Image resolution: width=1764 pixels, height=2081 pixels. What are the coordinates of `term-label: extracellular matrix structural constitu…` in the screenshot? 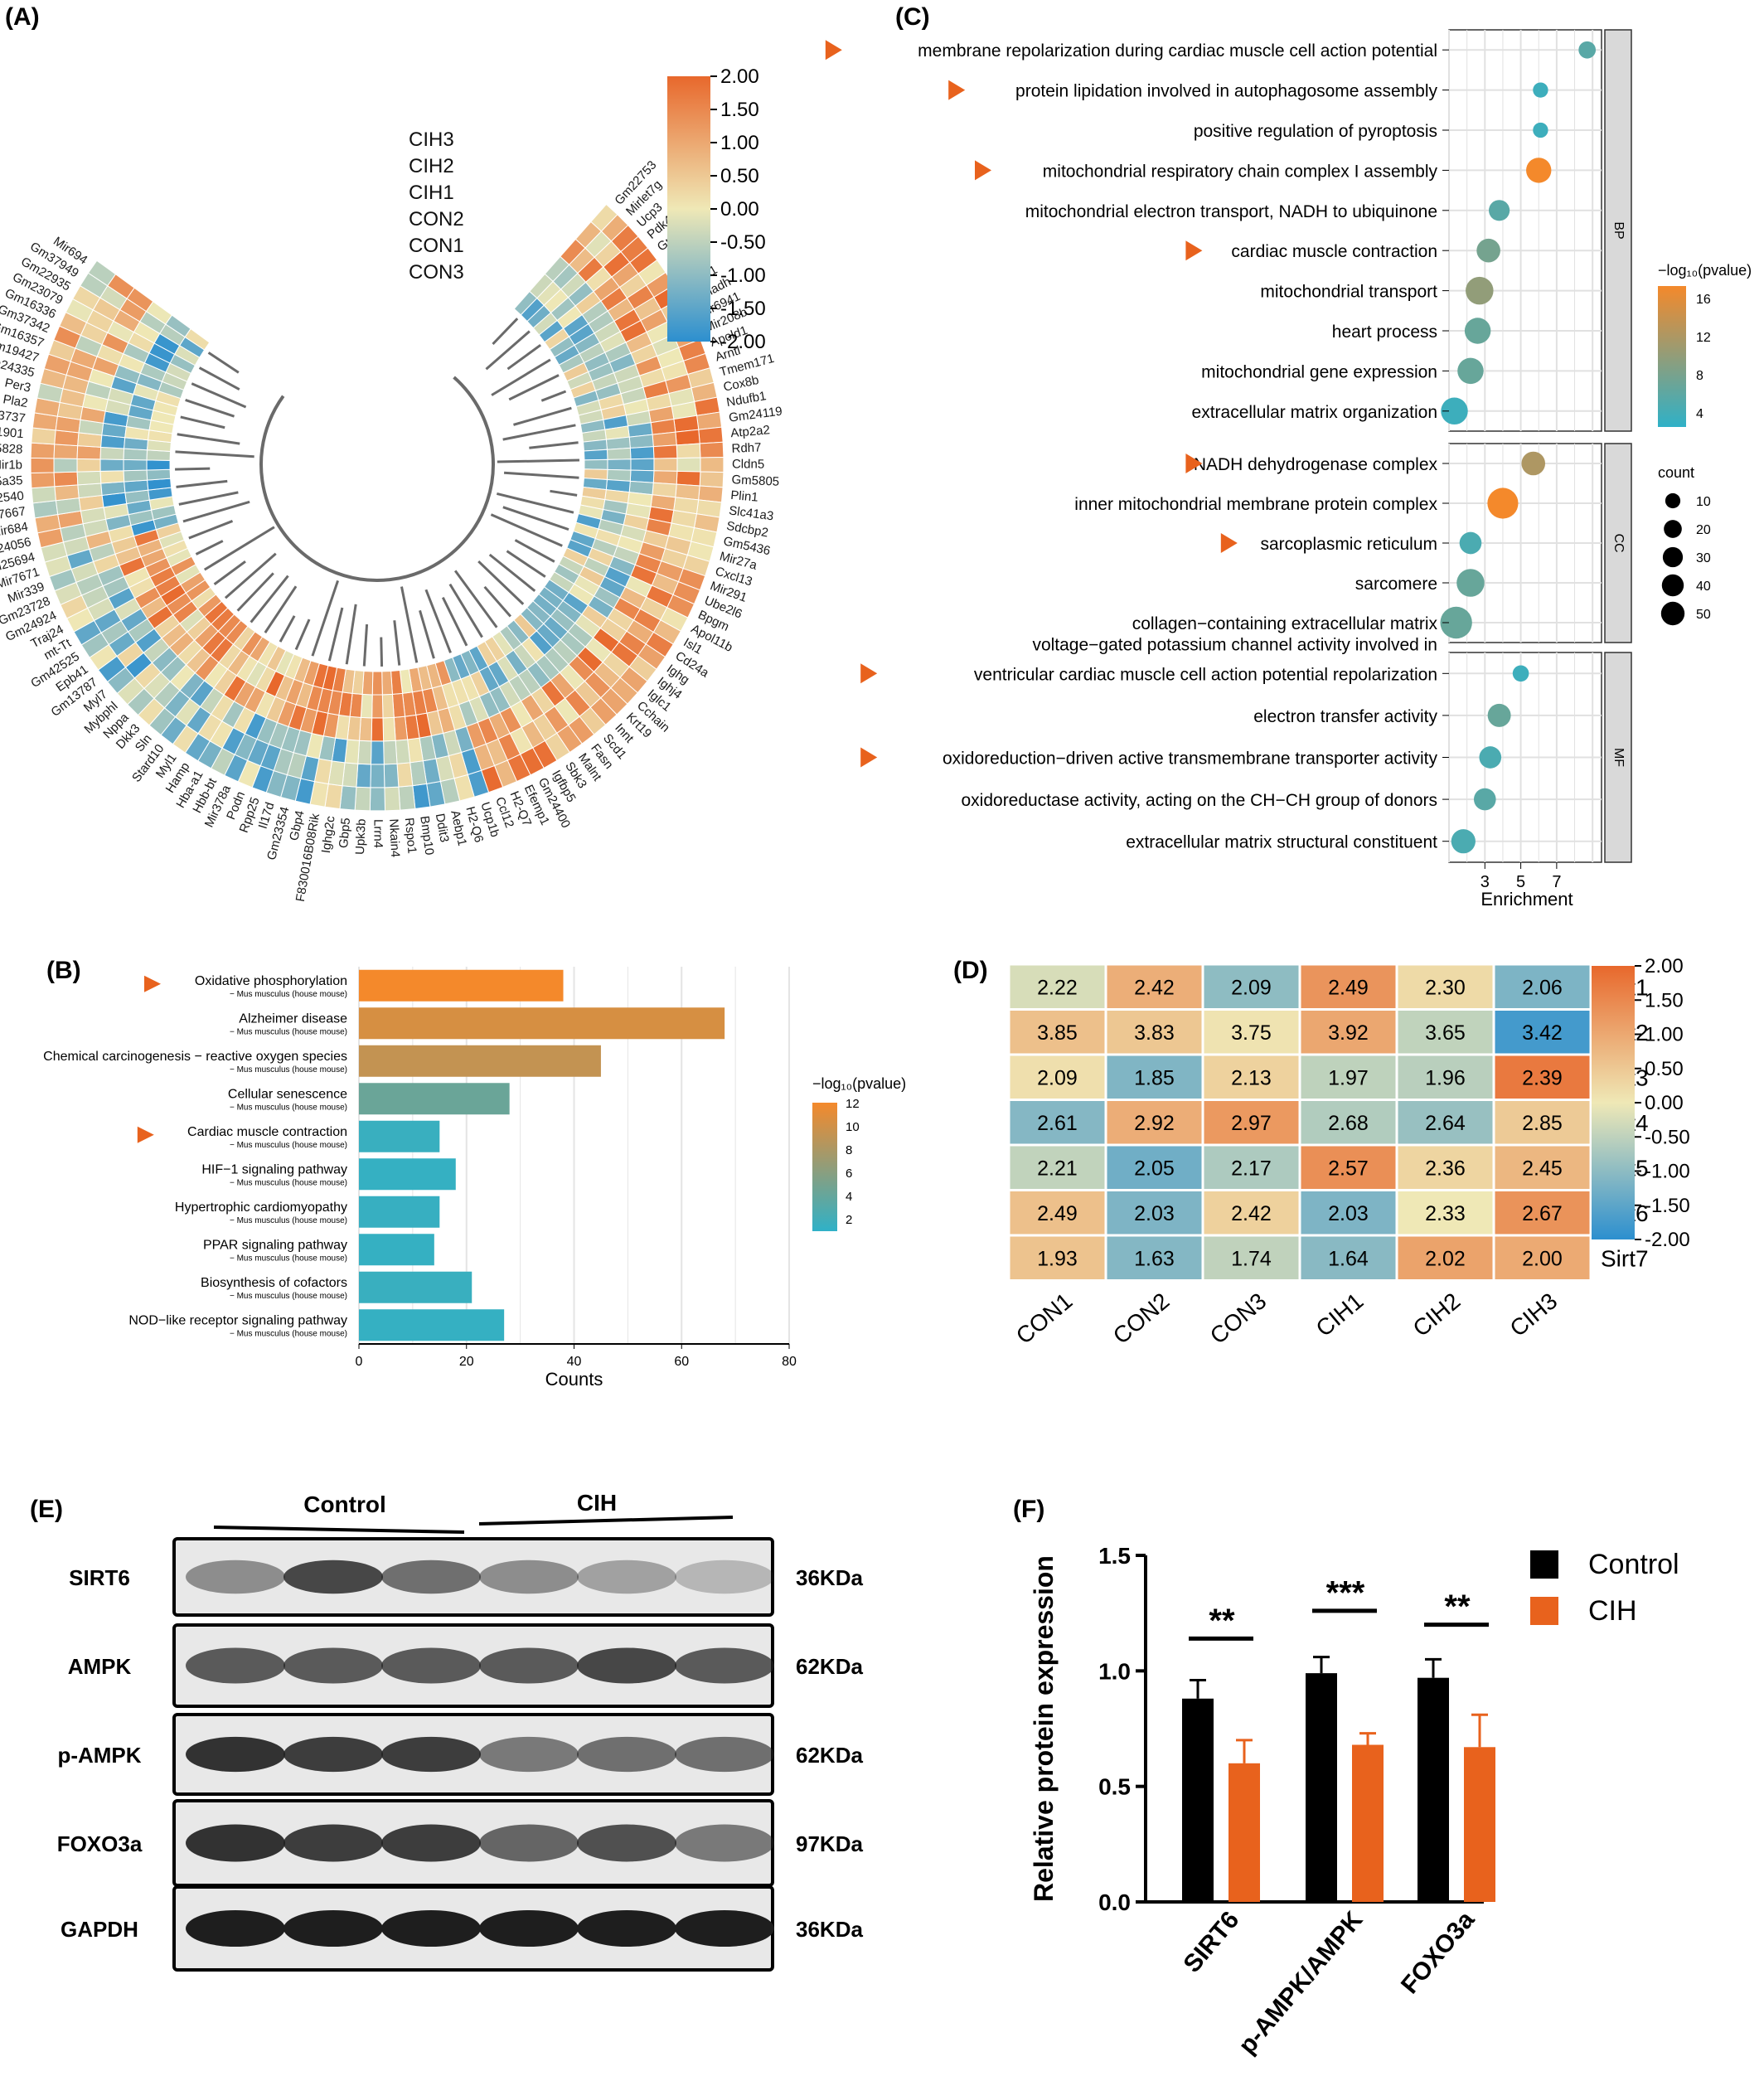 It's located at (1281, 842).